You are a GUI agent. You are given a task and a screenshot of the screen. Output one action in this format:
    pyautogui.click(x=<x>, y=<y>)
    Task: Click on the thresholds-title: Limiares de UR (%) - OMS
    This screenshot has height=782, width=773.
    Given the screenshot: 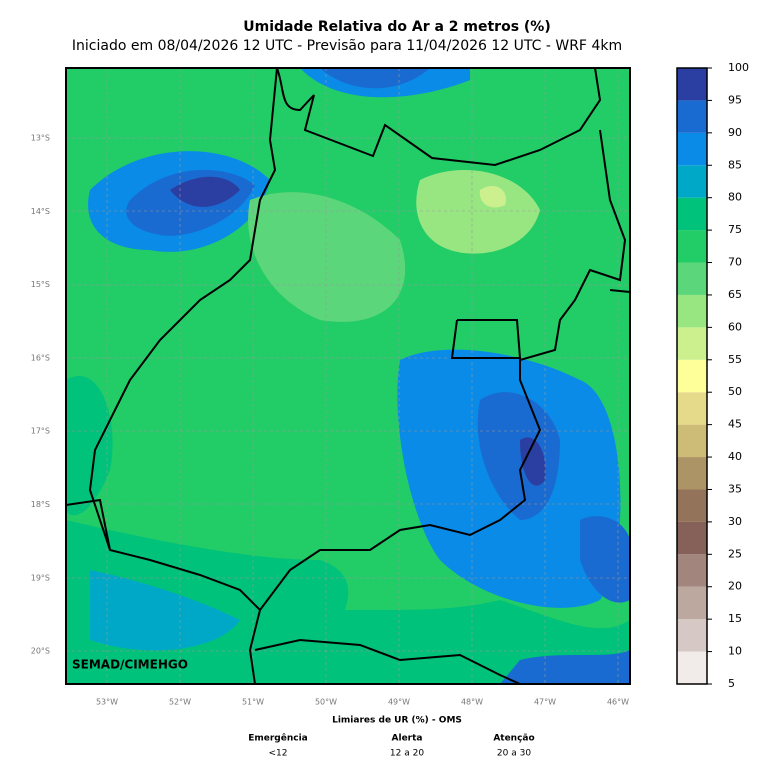 What is the action you would take?
    pyautogui.click(x=397, y=721)
    